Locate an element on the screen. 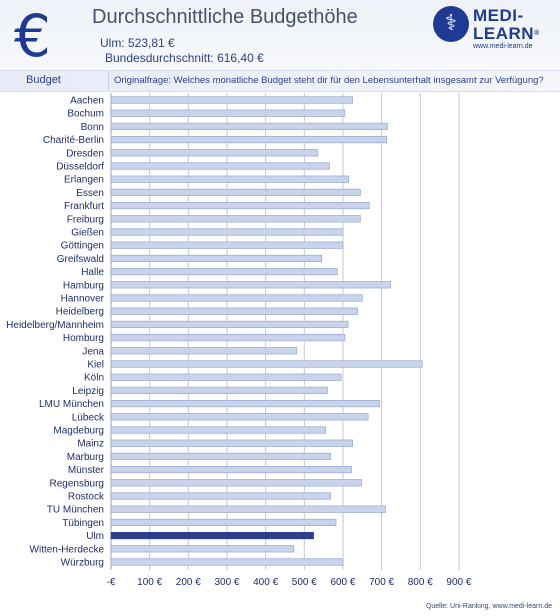 This screenshot has height=616, width=560. category-label: Gießen is located at coordinates (87, 233).